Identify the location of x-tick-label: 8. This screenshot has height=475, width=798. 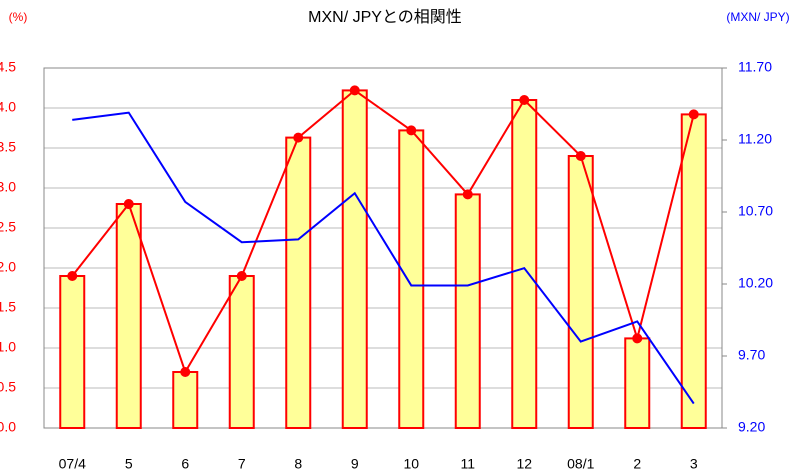
(298, 464).